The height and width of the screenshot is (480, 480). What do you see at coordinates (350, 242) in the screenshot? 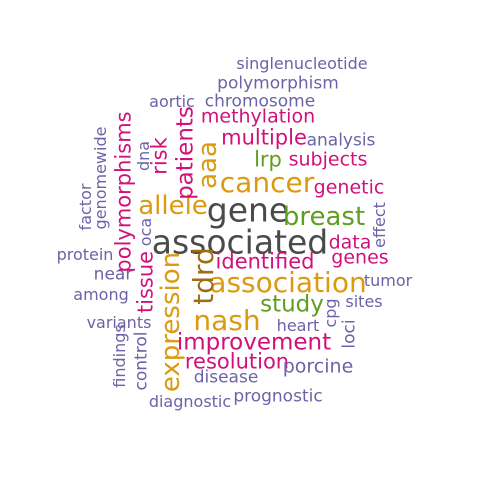
I see `word-data: data` at bounding box center [350, 242].